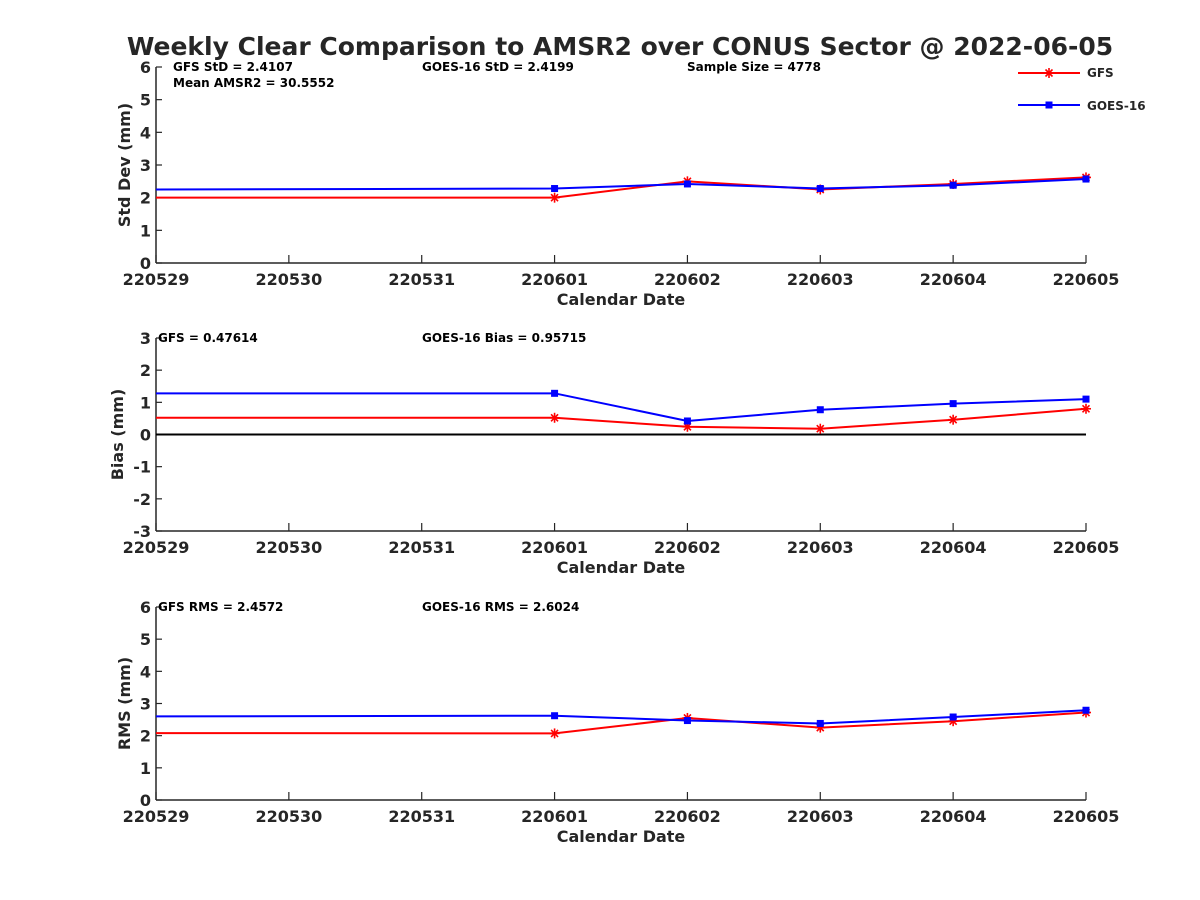 The image size is (1200, 900). Describe the element at coordinates (142, 499) in the screenshot. I see `y-tick-label: -2` at that location.